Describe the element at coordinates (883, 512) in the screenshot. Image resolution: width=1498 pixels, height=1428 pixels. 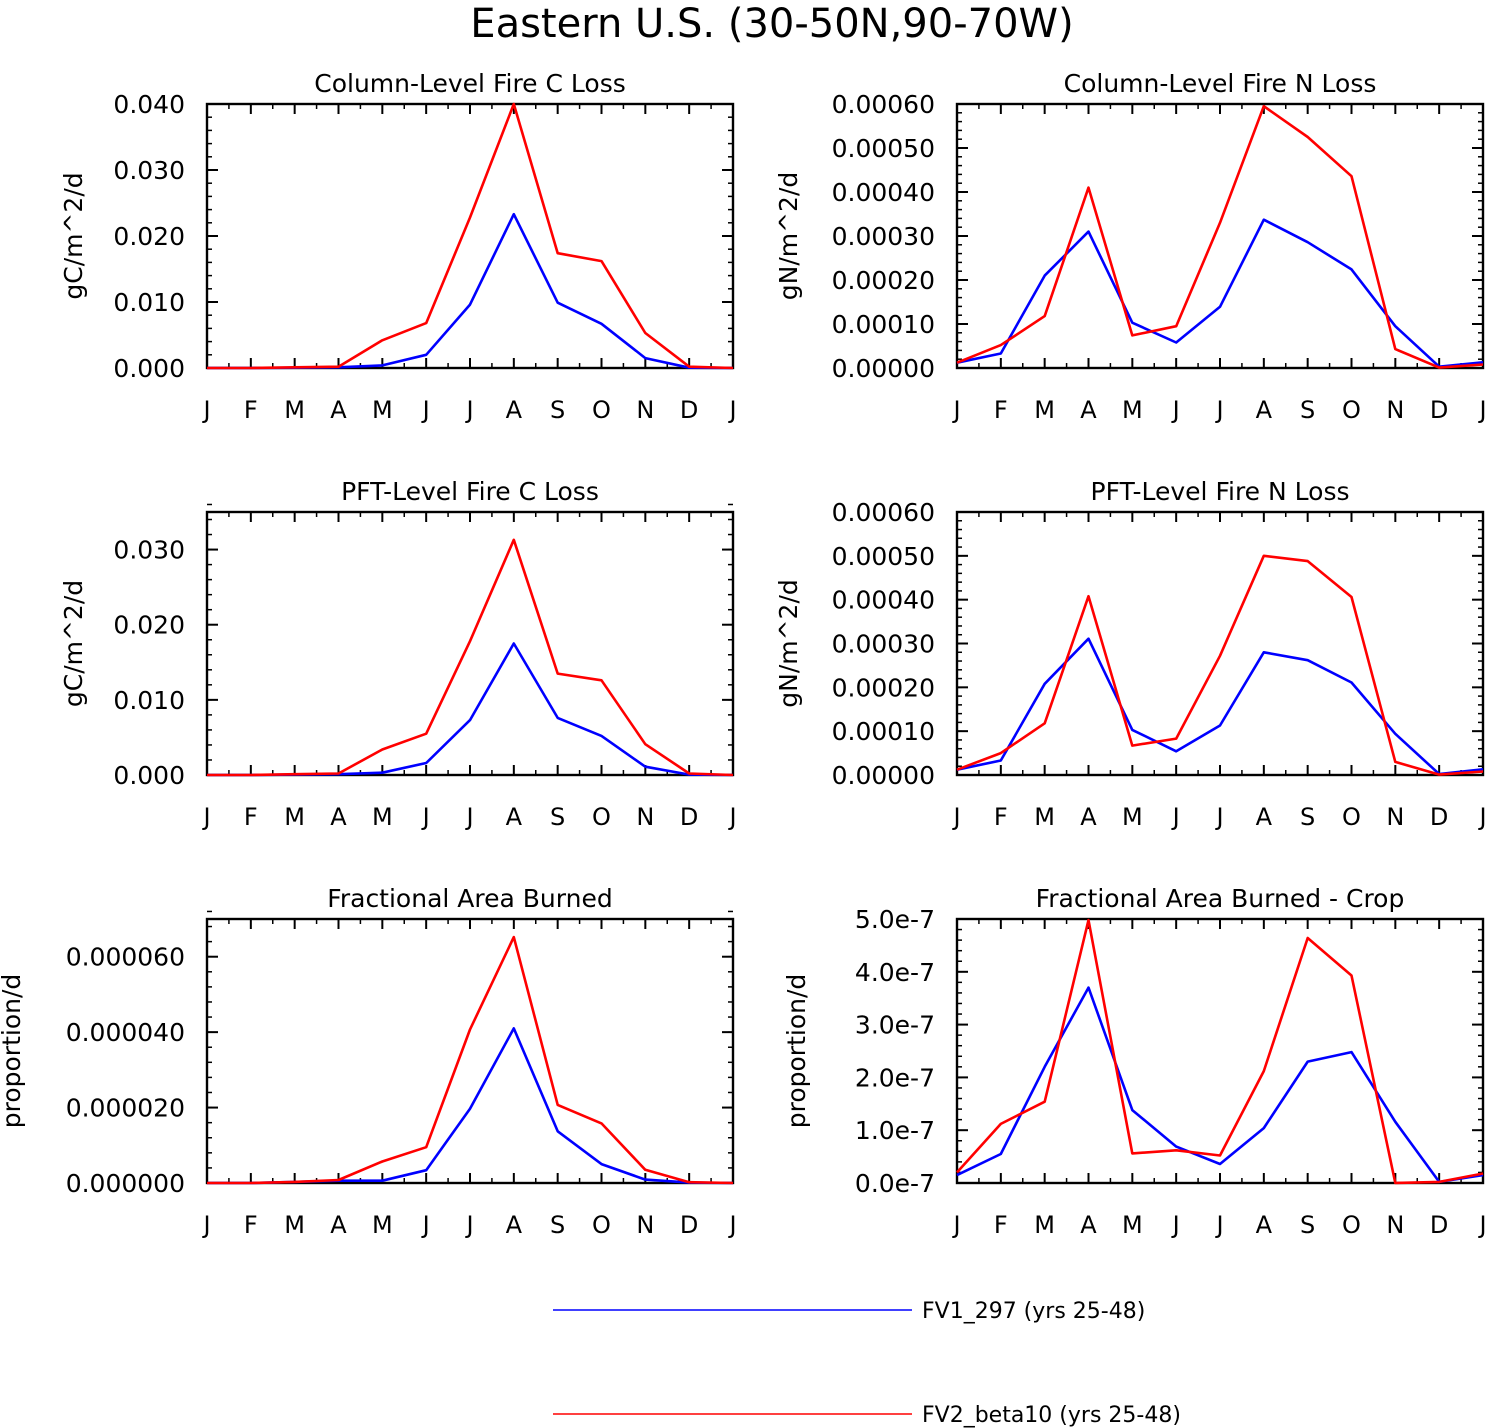
I see `y-tick-label: 0.00060` at that location.